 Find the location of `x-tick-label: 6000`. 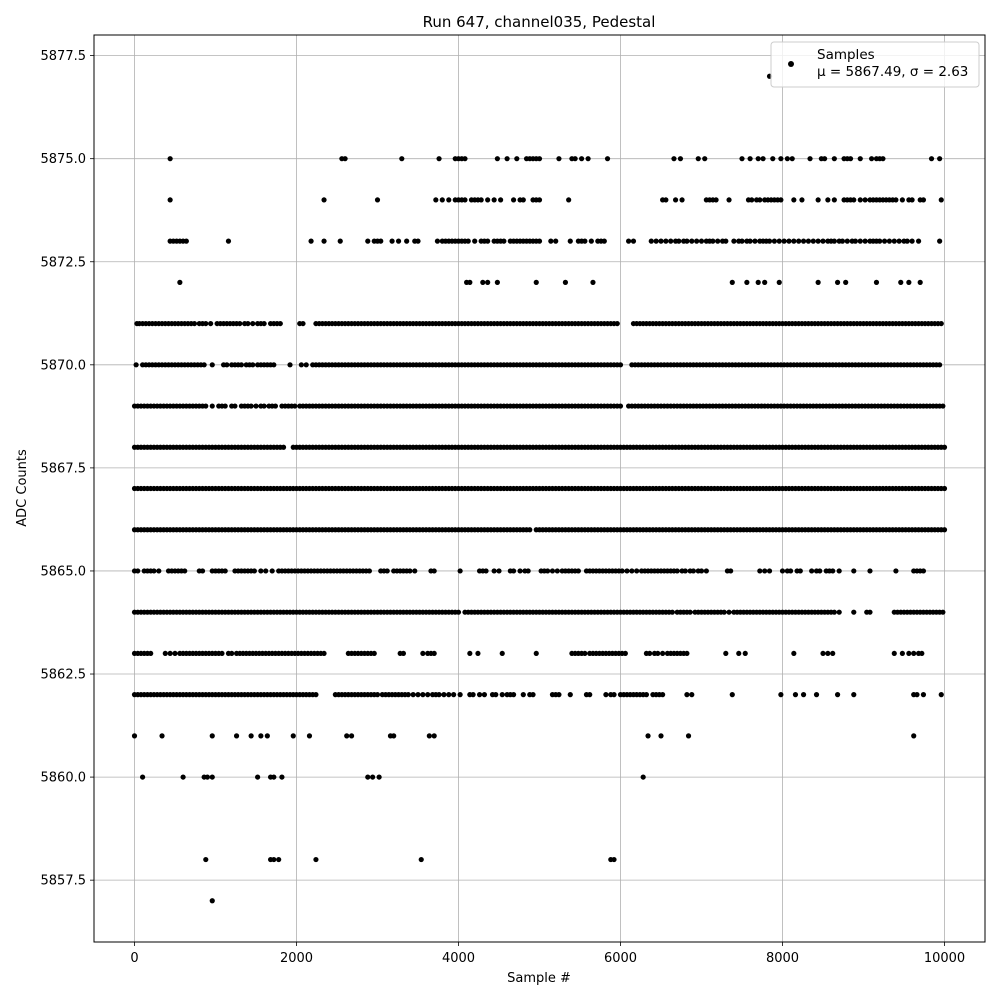

x-tick-label: 6000 is located at coordinates (620, 958).